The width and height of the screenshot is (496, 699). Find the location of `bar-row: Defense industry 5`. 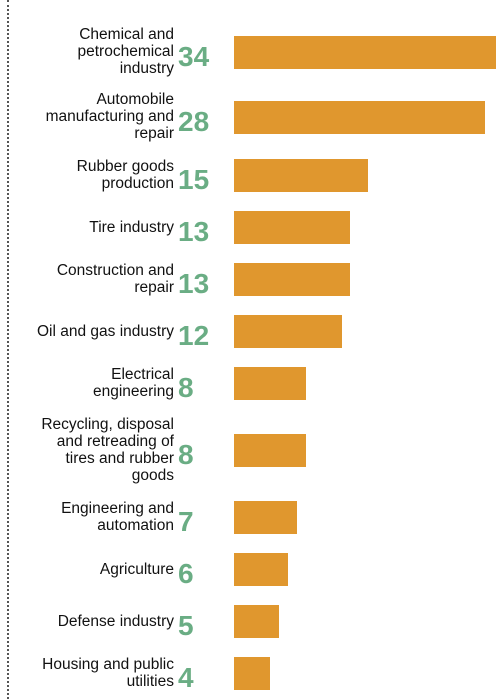

bar-row: Defense industry 5 is located at coordinates (248, 621).